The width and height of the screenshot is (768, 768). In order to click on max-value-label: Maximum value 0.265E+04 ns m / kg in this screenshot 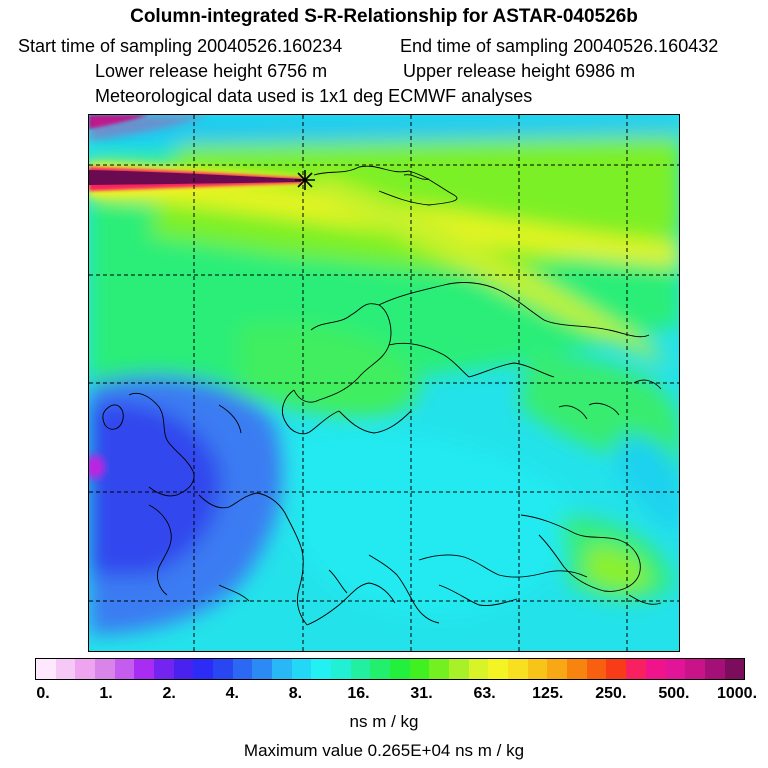, I will do `click(384, 750)`.